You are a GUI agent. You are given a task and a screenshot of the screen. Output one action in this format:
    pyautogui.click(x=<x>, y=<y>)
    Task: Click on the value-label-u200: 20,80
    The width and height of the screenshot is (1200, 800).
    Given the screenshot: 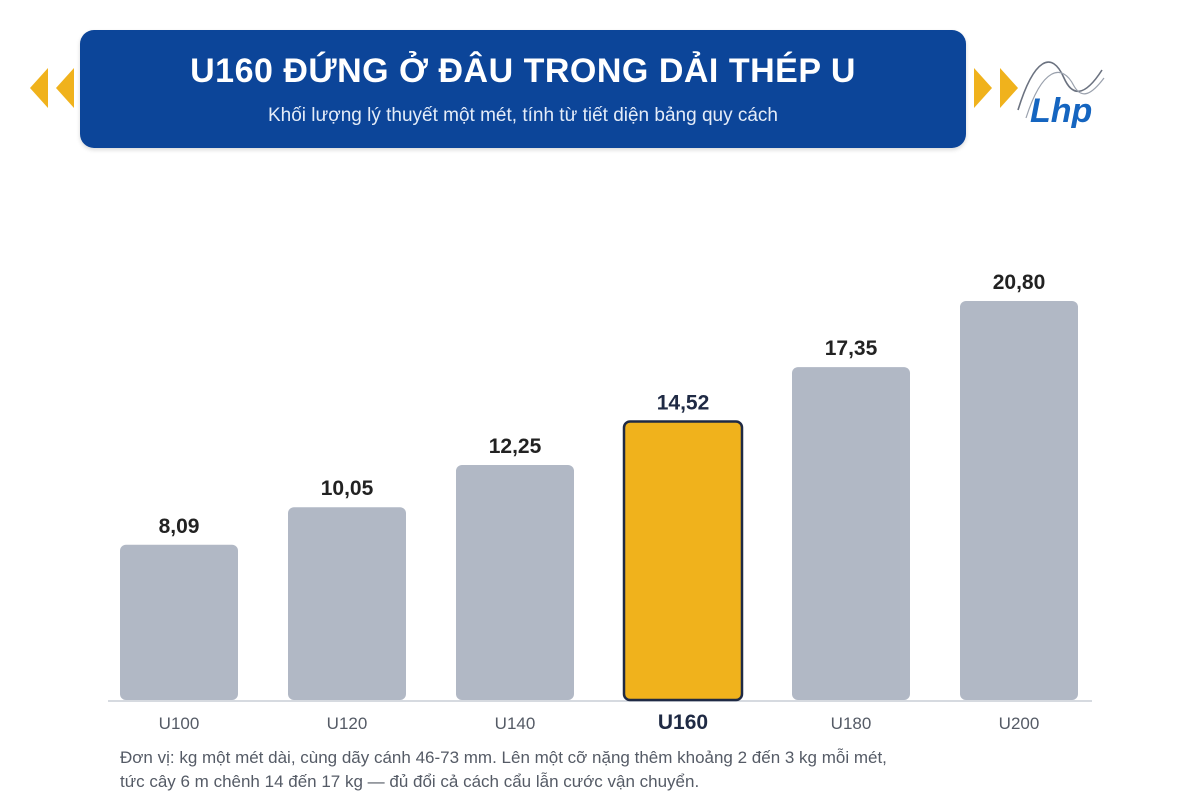 What is the action you would take?
    pyautogui.click(x=1019, y=282)
    